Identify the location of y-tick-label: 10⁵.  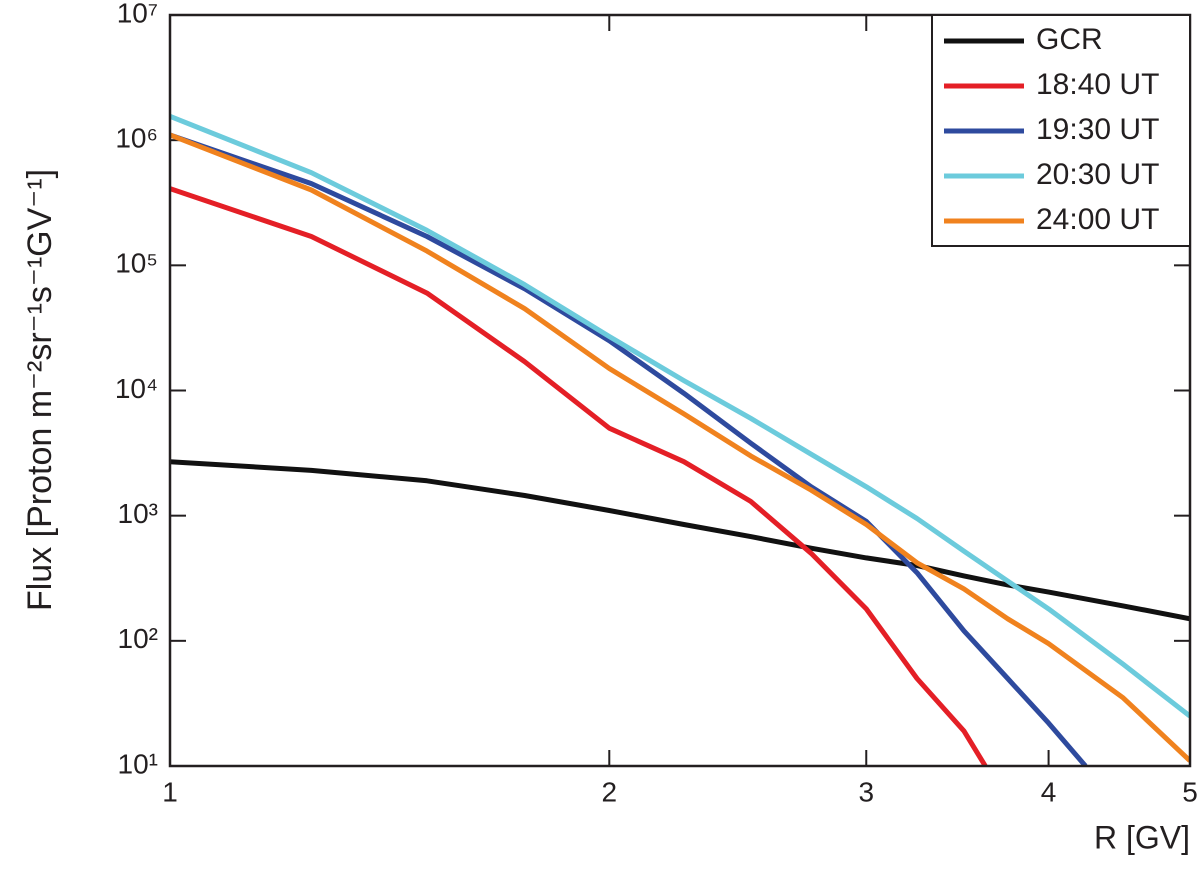
(136, 263).